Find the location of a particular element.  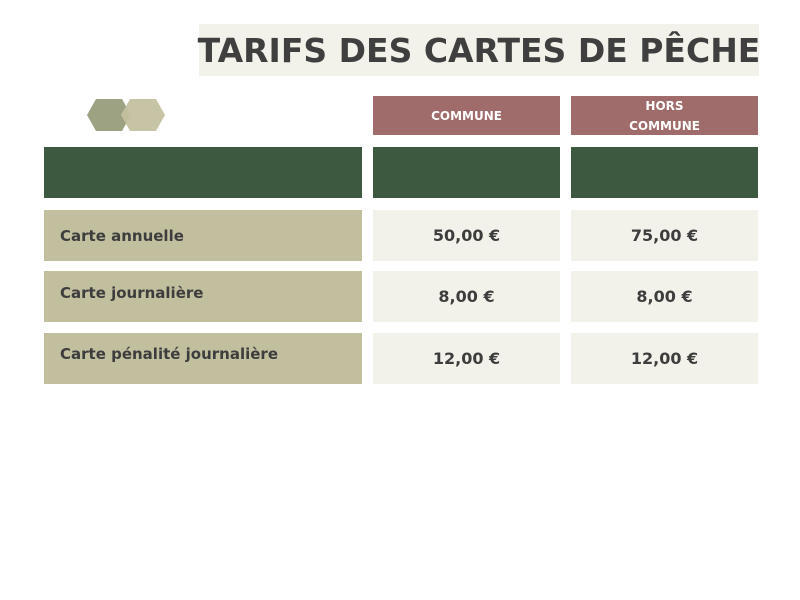

row-label-text: Carte annuelle is located at coordinates (122, 235).